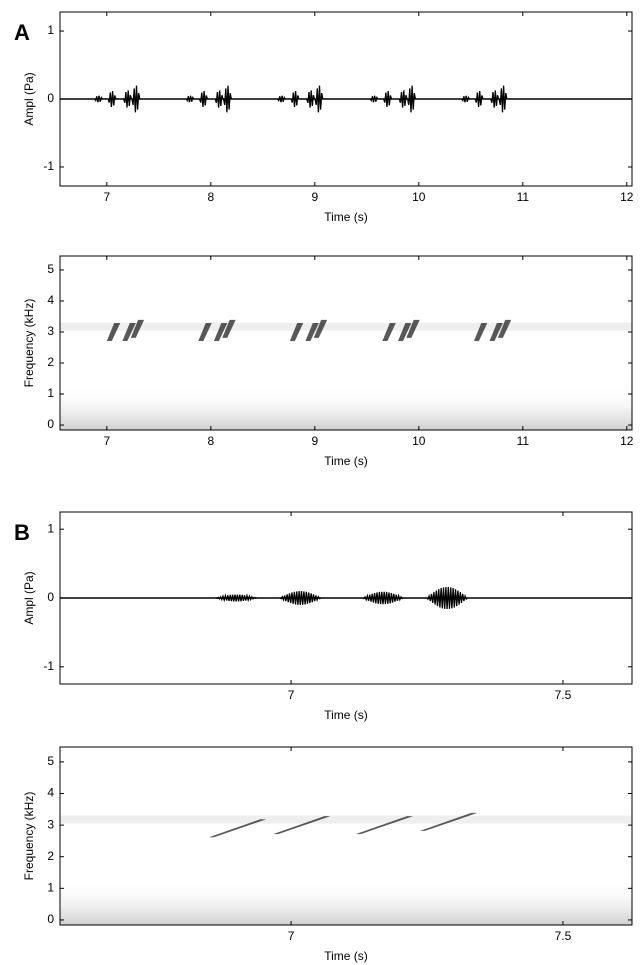  I want to click on panel-label: A, so click(22, 32).